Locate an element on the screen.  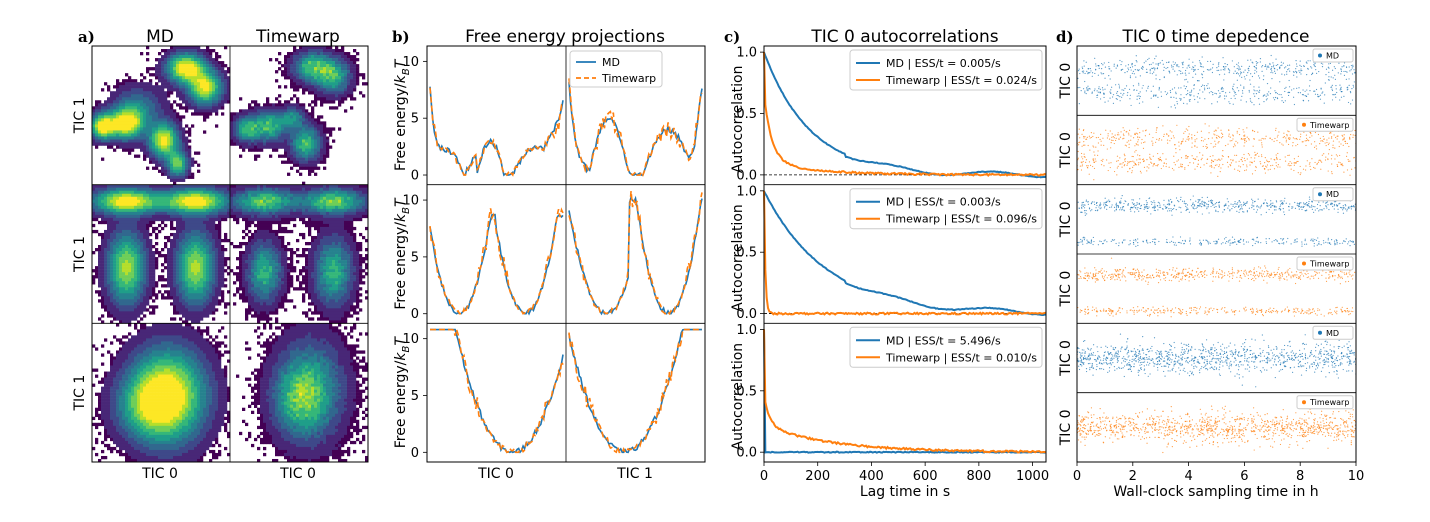
autocorr-xtick-label: 600 is located at coordinates (925, 476).